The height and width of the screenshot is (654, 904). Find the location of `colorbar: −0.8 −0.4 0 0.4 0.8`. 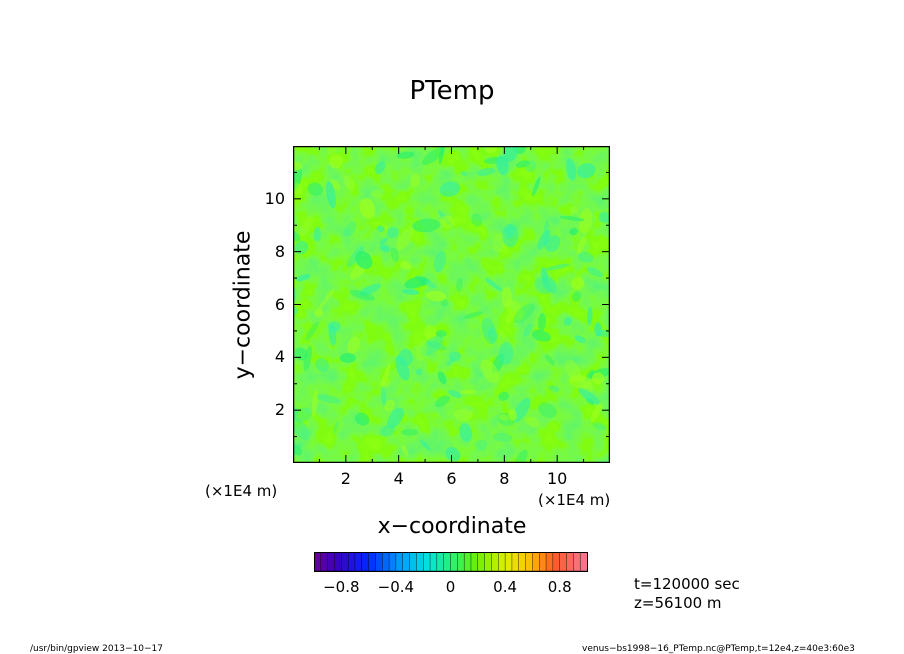

colorbar: −0.8 −0.4 0 0.4 0.8 is located at coordinates (451, 575).